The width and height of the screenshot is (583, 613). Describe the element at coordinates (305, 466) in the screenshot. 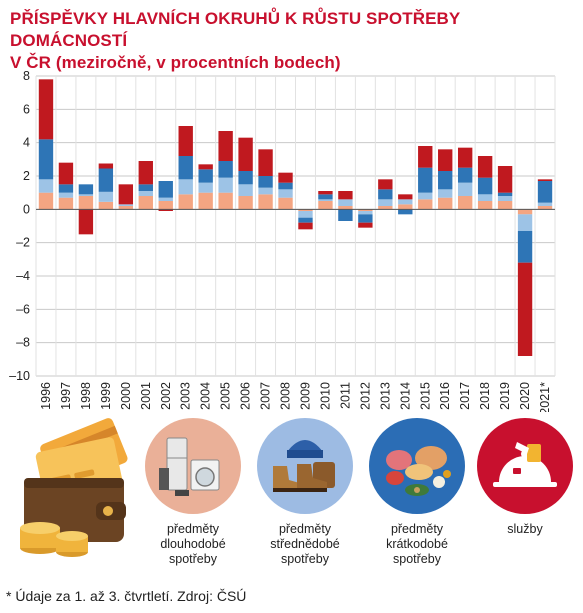

I see `clothing-shoes-icon` at that location.